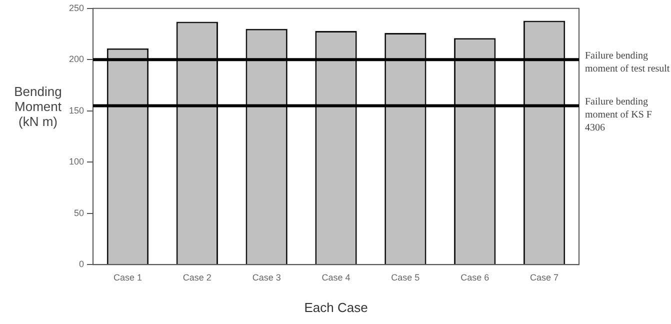 This screenshot has height=324, width=671. Describe the element at coordinates (38, 107) in the screenshot. I see `y-axis-title: Bending Moment (kN m)` at that location.